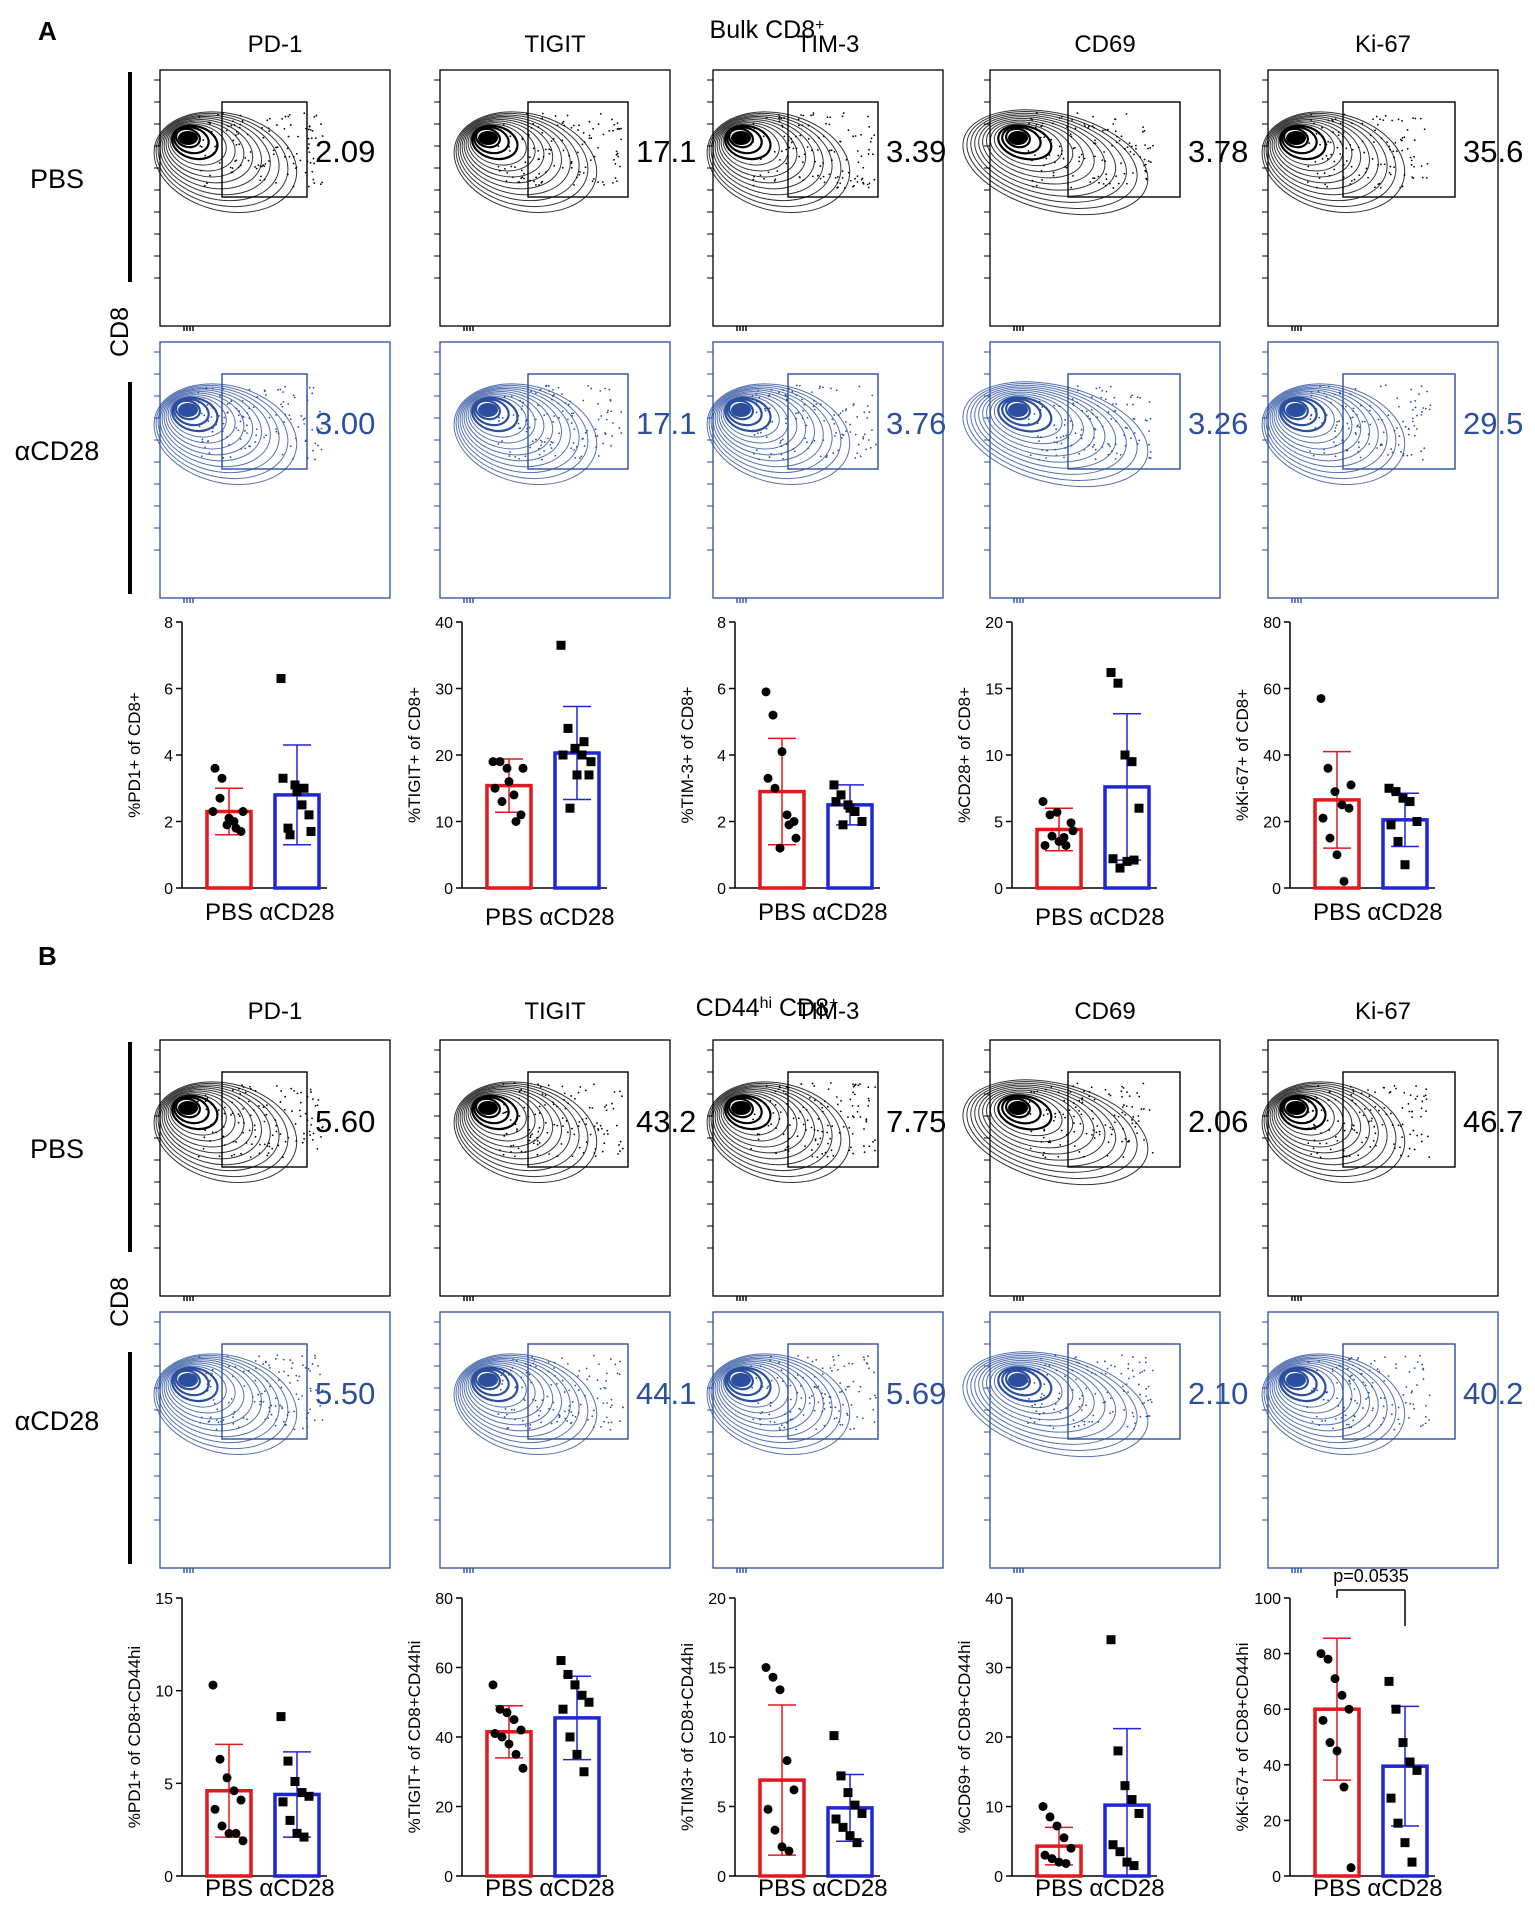 The height and width of the screenshot is (1906, 1535). Describe the element at coordinates (1104, 1011) in the screenshot. I see `marker-label: CD69` at that location.